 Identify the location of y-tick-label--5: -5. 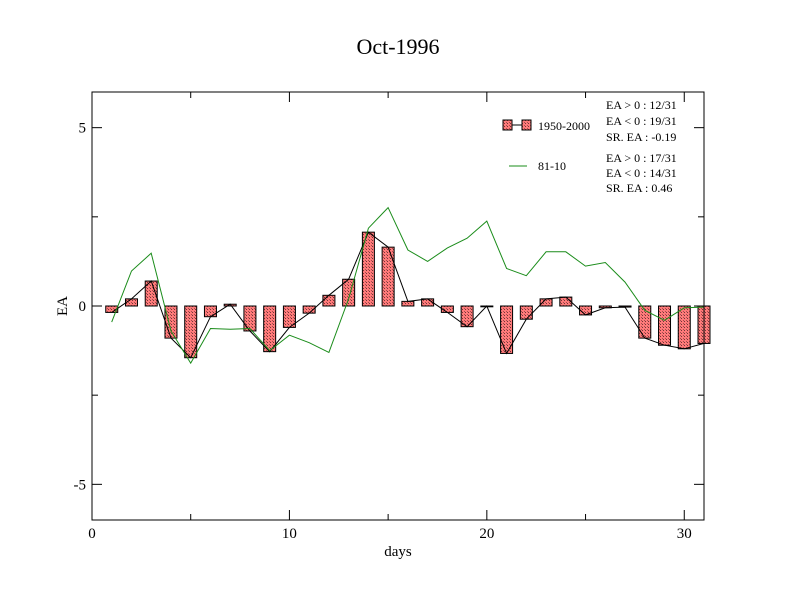
(80, 485).